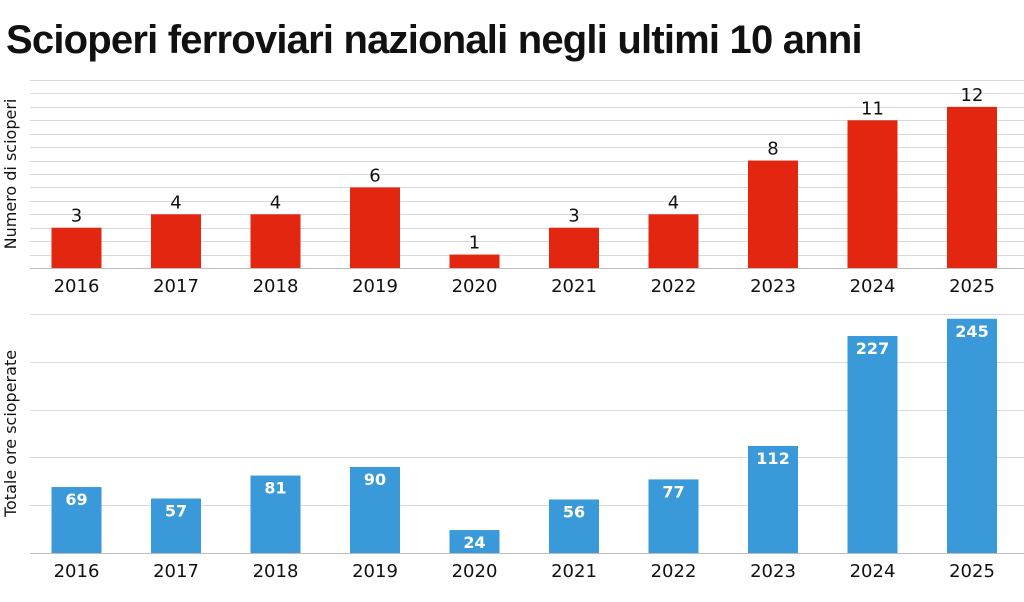 Image resolution: width=1024 pixels, height=602 pixels. I want to click on data-label: 69, so click(76, 499).